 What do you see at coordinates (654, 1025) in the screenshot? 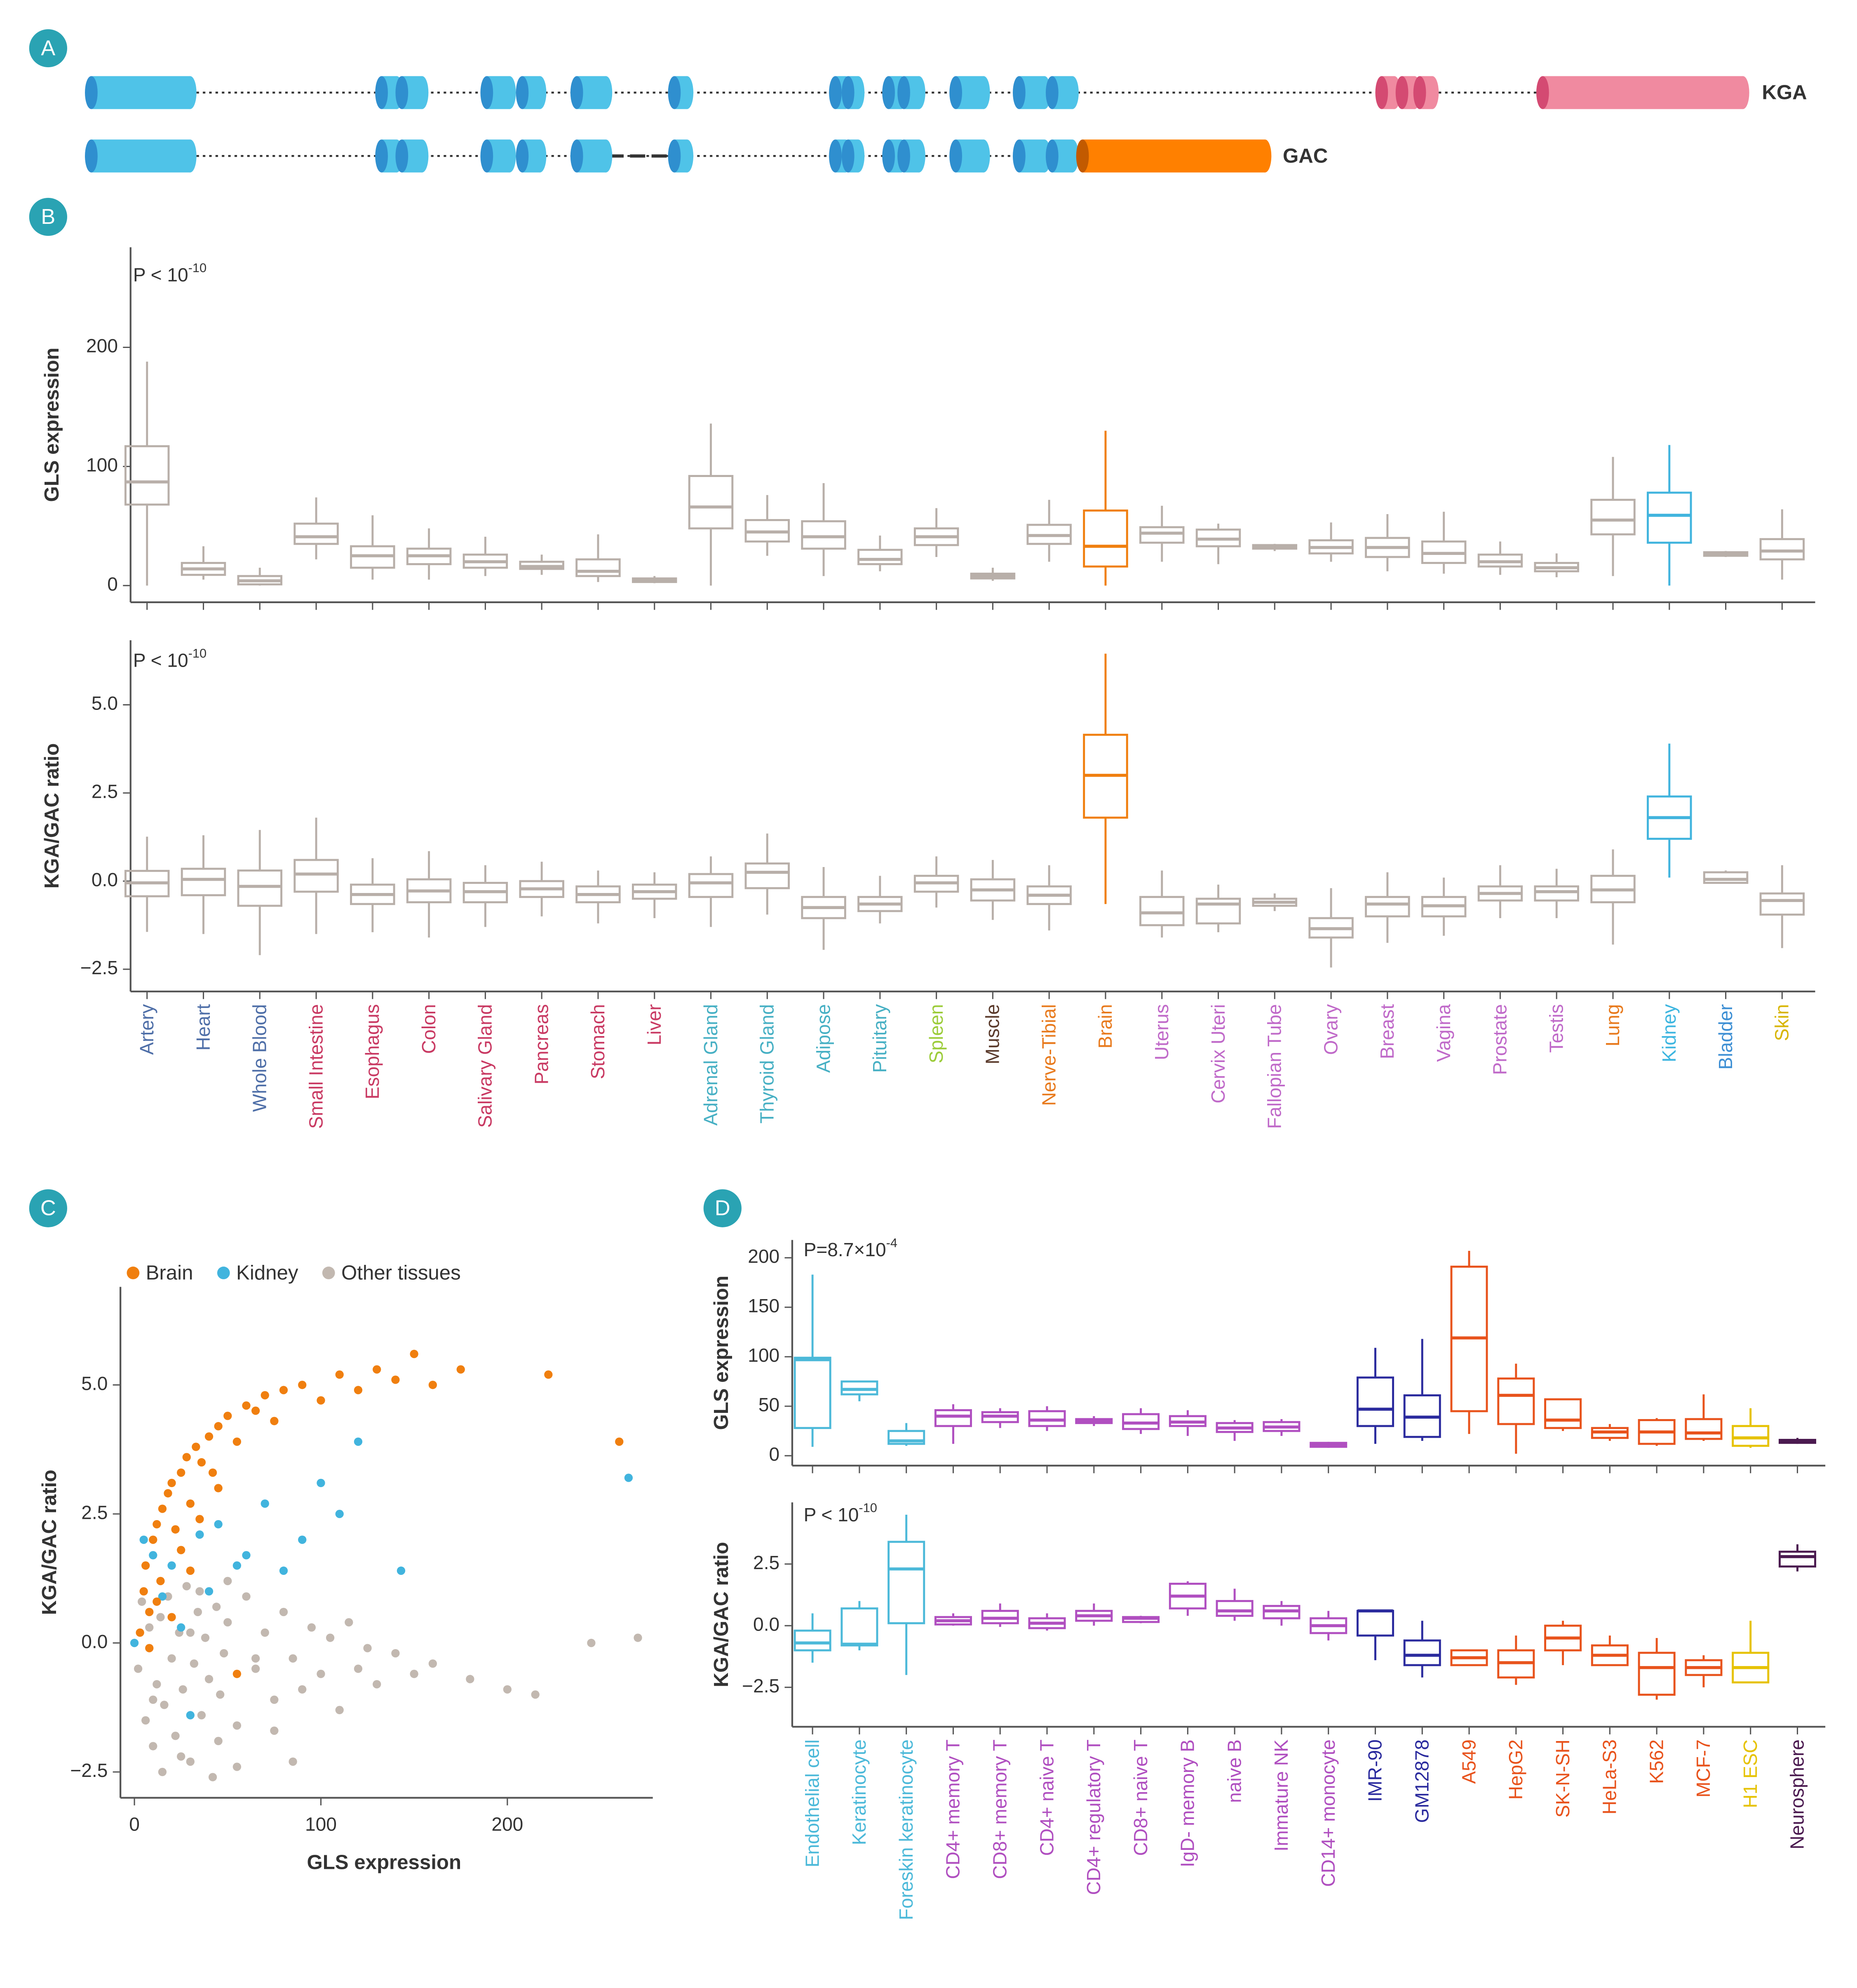
I see `x-tick-label: Liver` at bounding box center [654, 1025].